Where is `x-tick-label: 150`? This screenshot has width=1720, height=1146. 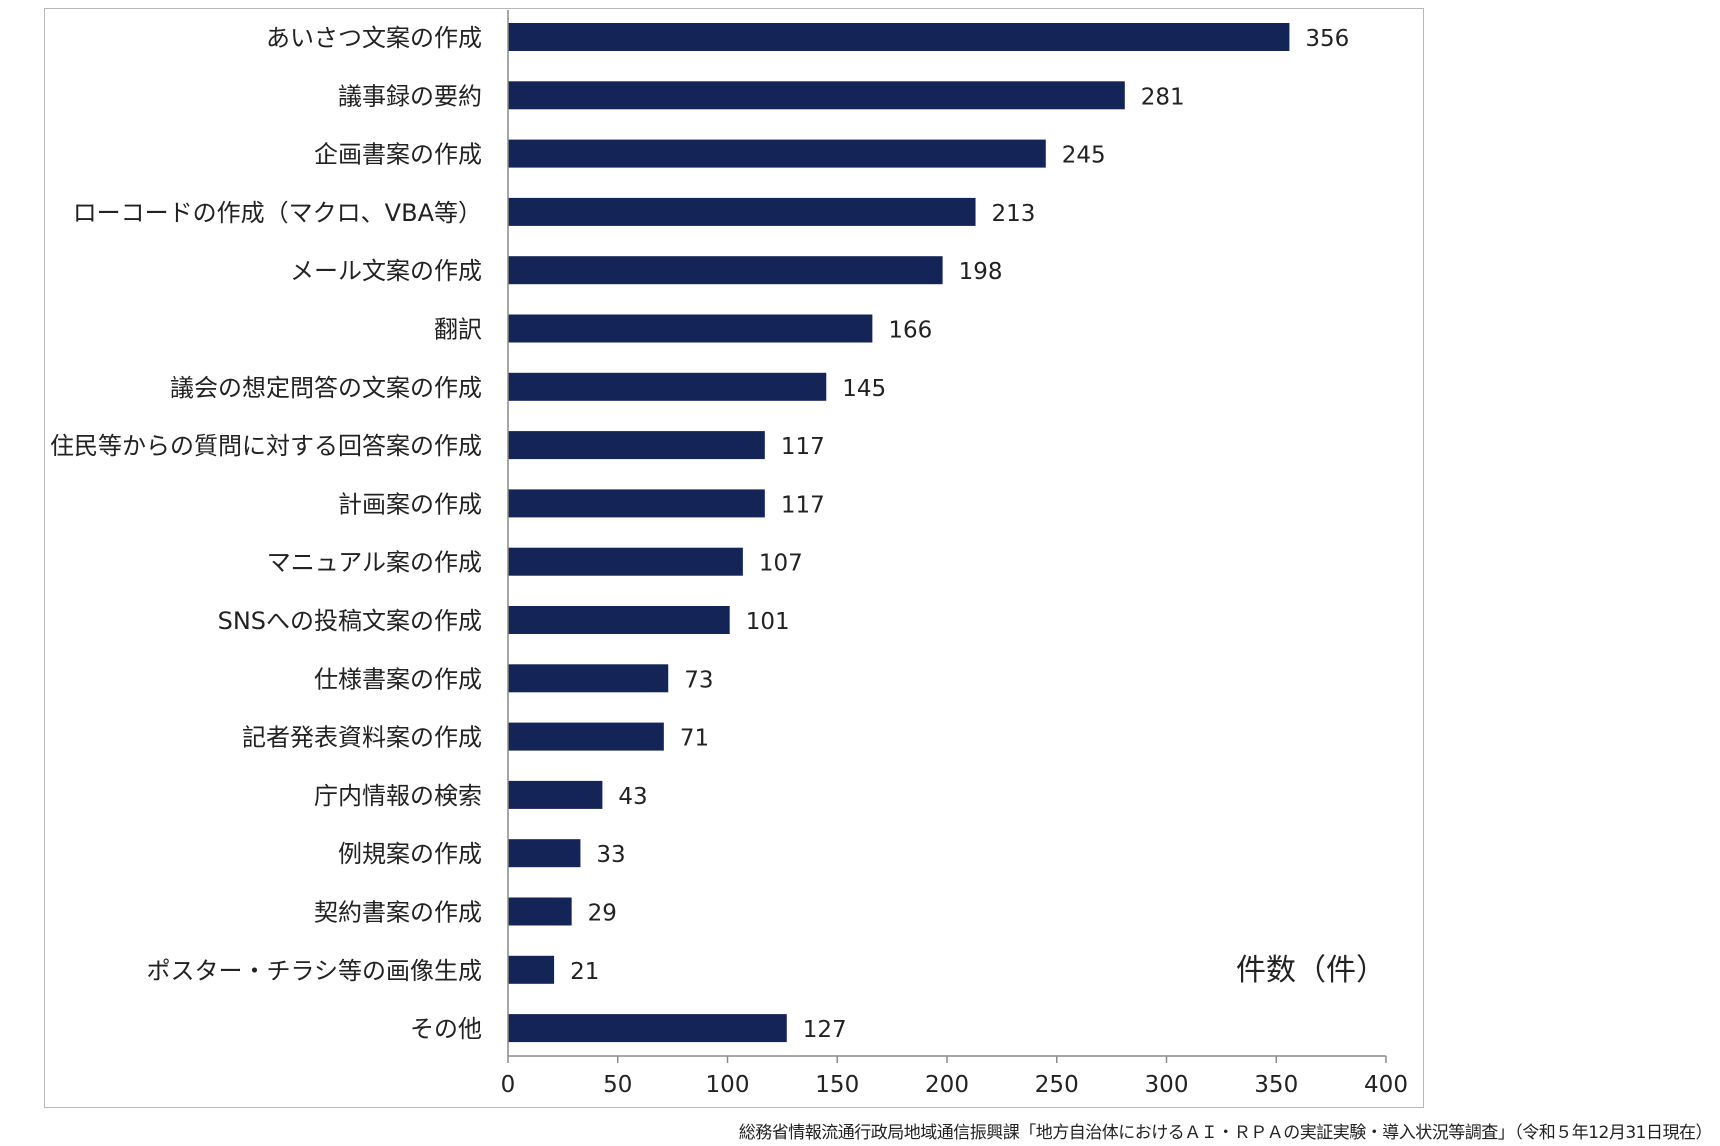
x-tick-label: 150 is located at coordinates (837, 1085).